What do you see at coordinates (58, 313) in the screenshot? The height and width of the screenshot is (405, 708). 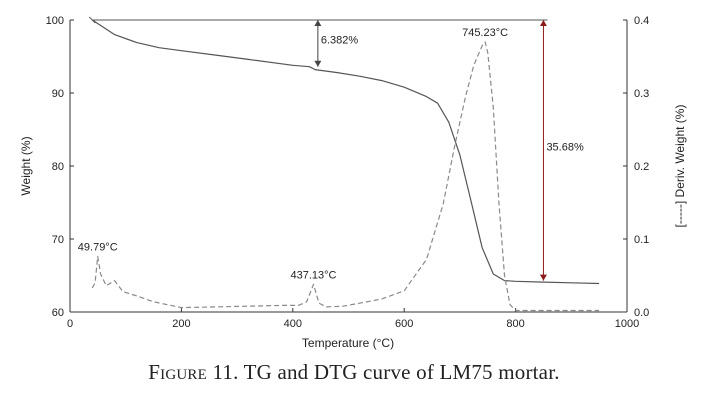 I see `y-tick-label: 60` at bounding box center [58, 313].